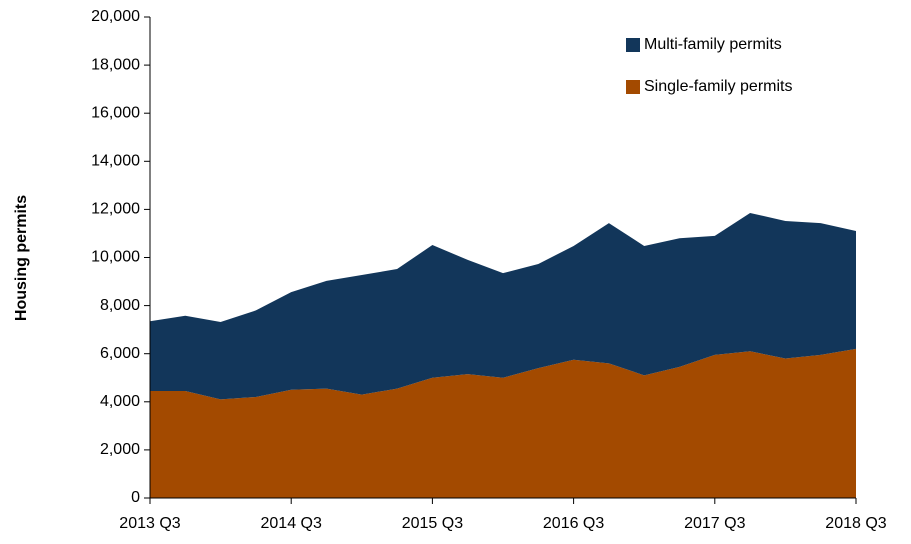 The width and height of the screenshot is (911, 544). Describe the element at coordinates (115, 64) in the screenshot. I see `y-tick-label: 18,000` at that location.